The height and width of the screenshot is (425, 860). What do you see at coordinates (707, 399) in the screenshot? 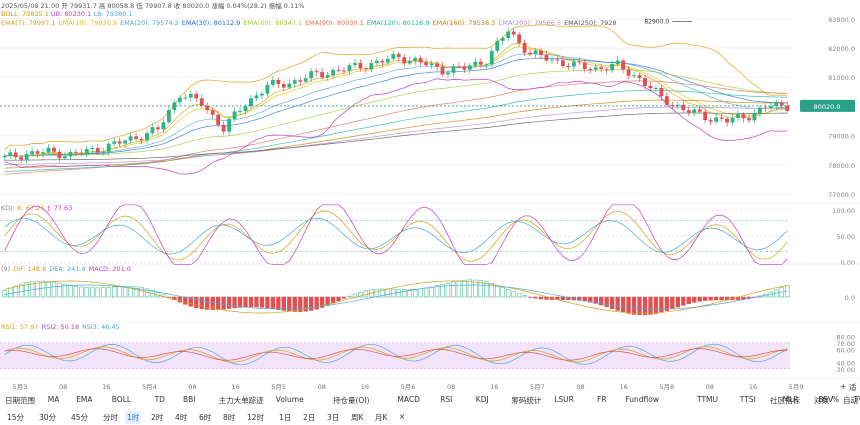
I see `indicator-16: TTMU` at bounding box center [707, 399].